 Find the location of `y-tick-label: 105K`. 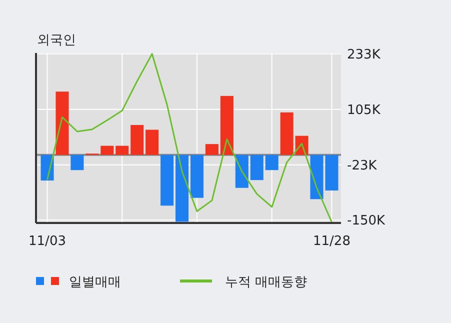

y-tick-label: 105K is located at coordinates (364, 110).